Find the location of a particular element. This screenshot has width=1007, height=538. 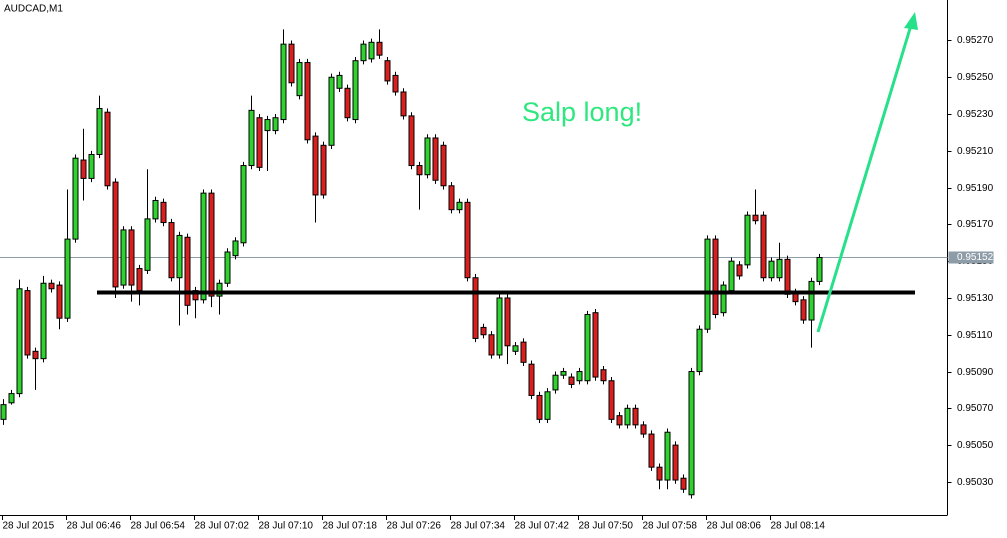

x-tick-label: 28 Jul 07:42 is located at coordinates (542, 526).